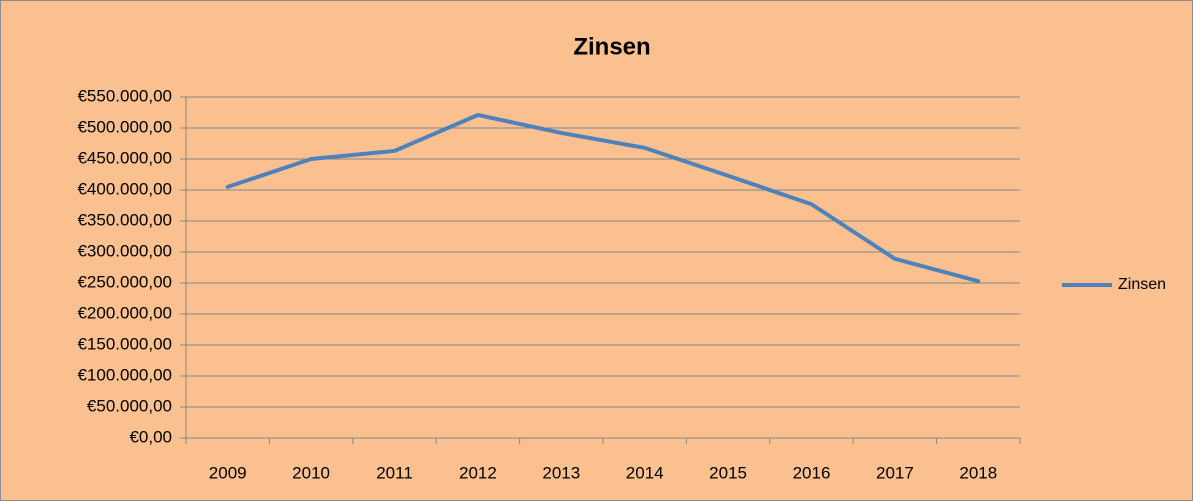 This screenshot has height=501, width=1193. What do you see at coordinates (124, 374) in the screenshot?
I see `y-tick-label: €100.000,00` at bounding box center [124, 374].